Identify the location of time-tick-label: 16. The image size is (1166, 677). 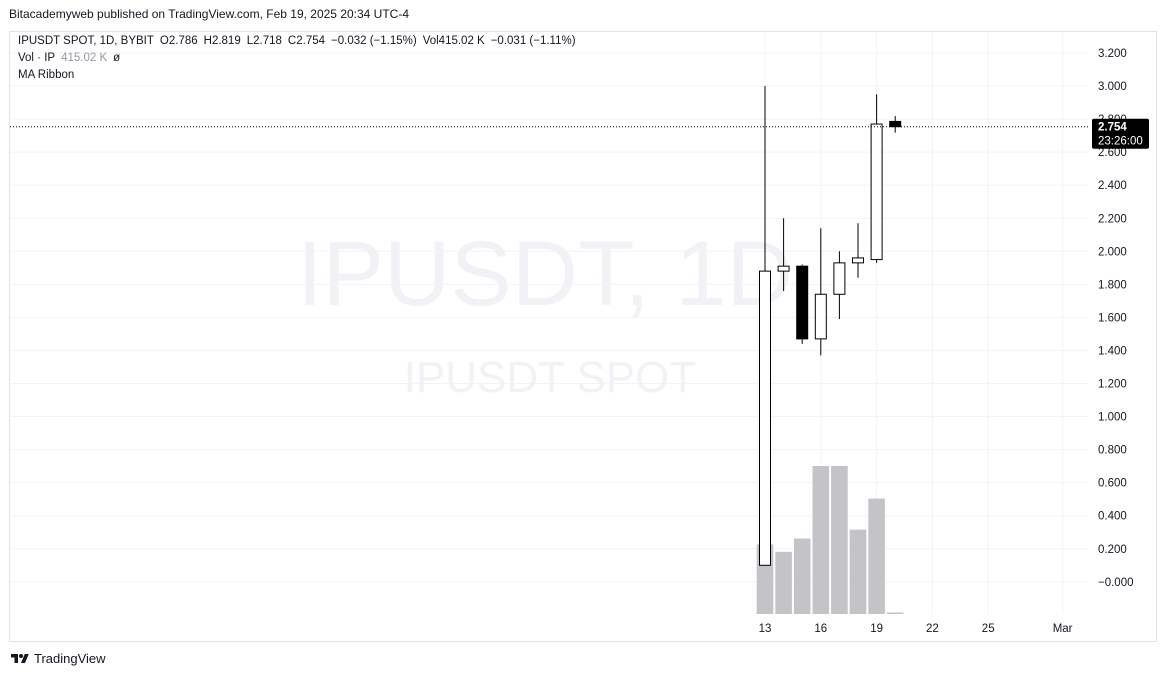
(820, 629).